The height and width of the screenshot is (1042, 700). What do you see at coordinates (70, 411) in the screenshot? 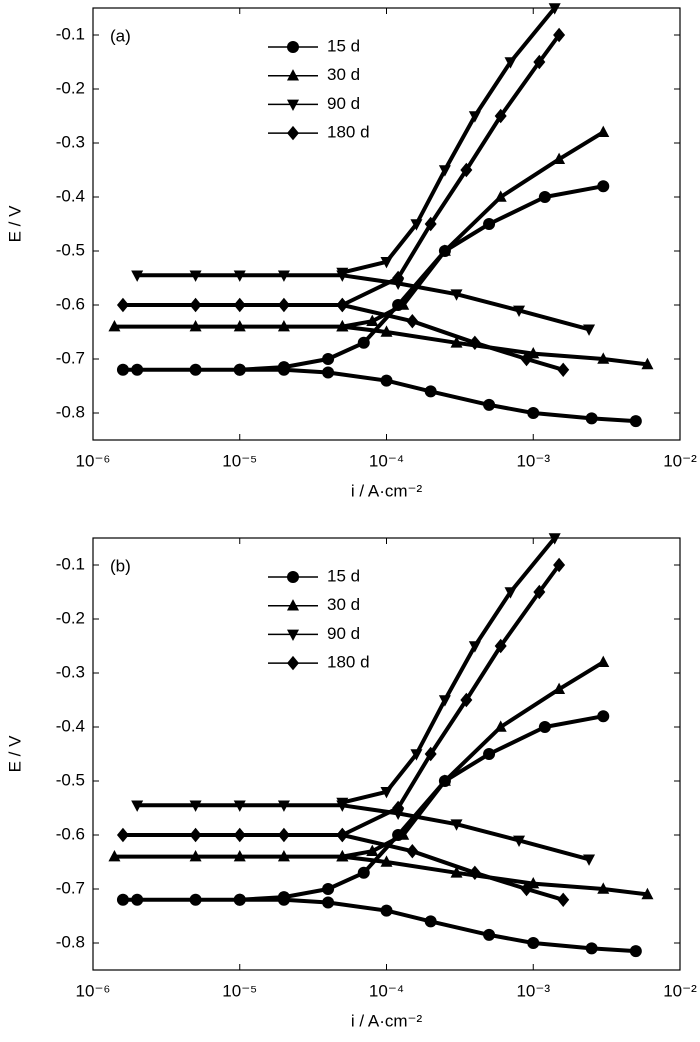
I see `y-tick-label: -0.8` at bounding box center [70, 411].